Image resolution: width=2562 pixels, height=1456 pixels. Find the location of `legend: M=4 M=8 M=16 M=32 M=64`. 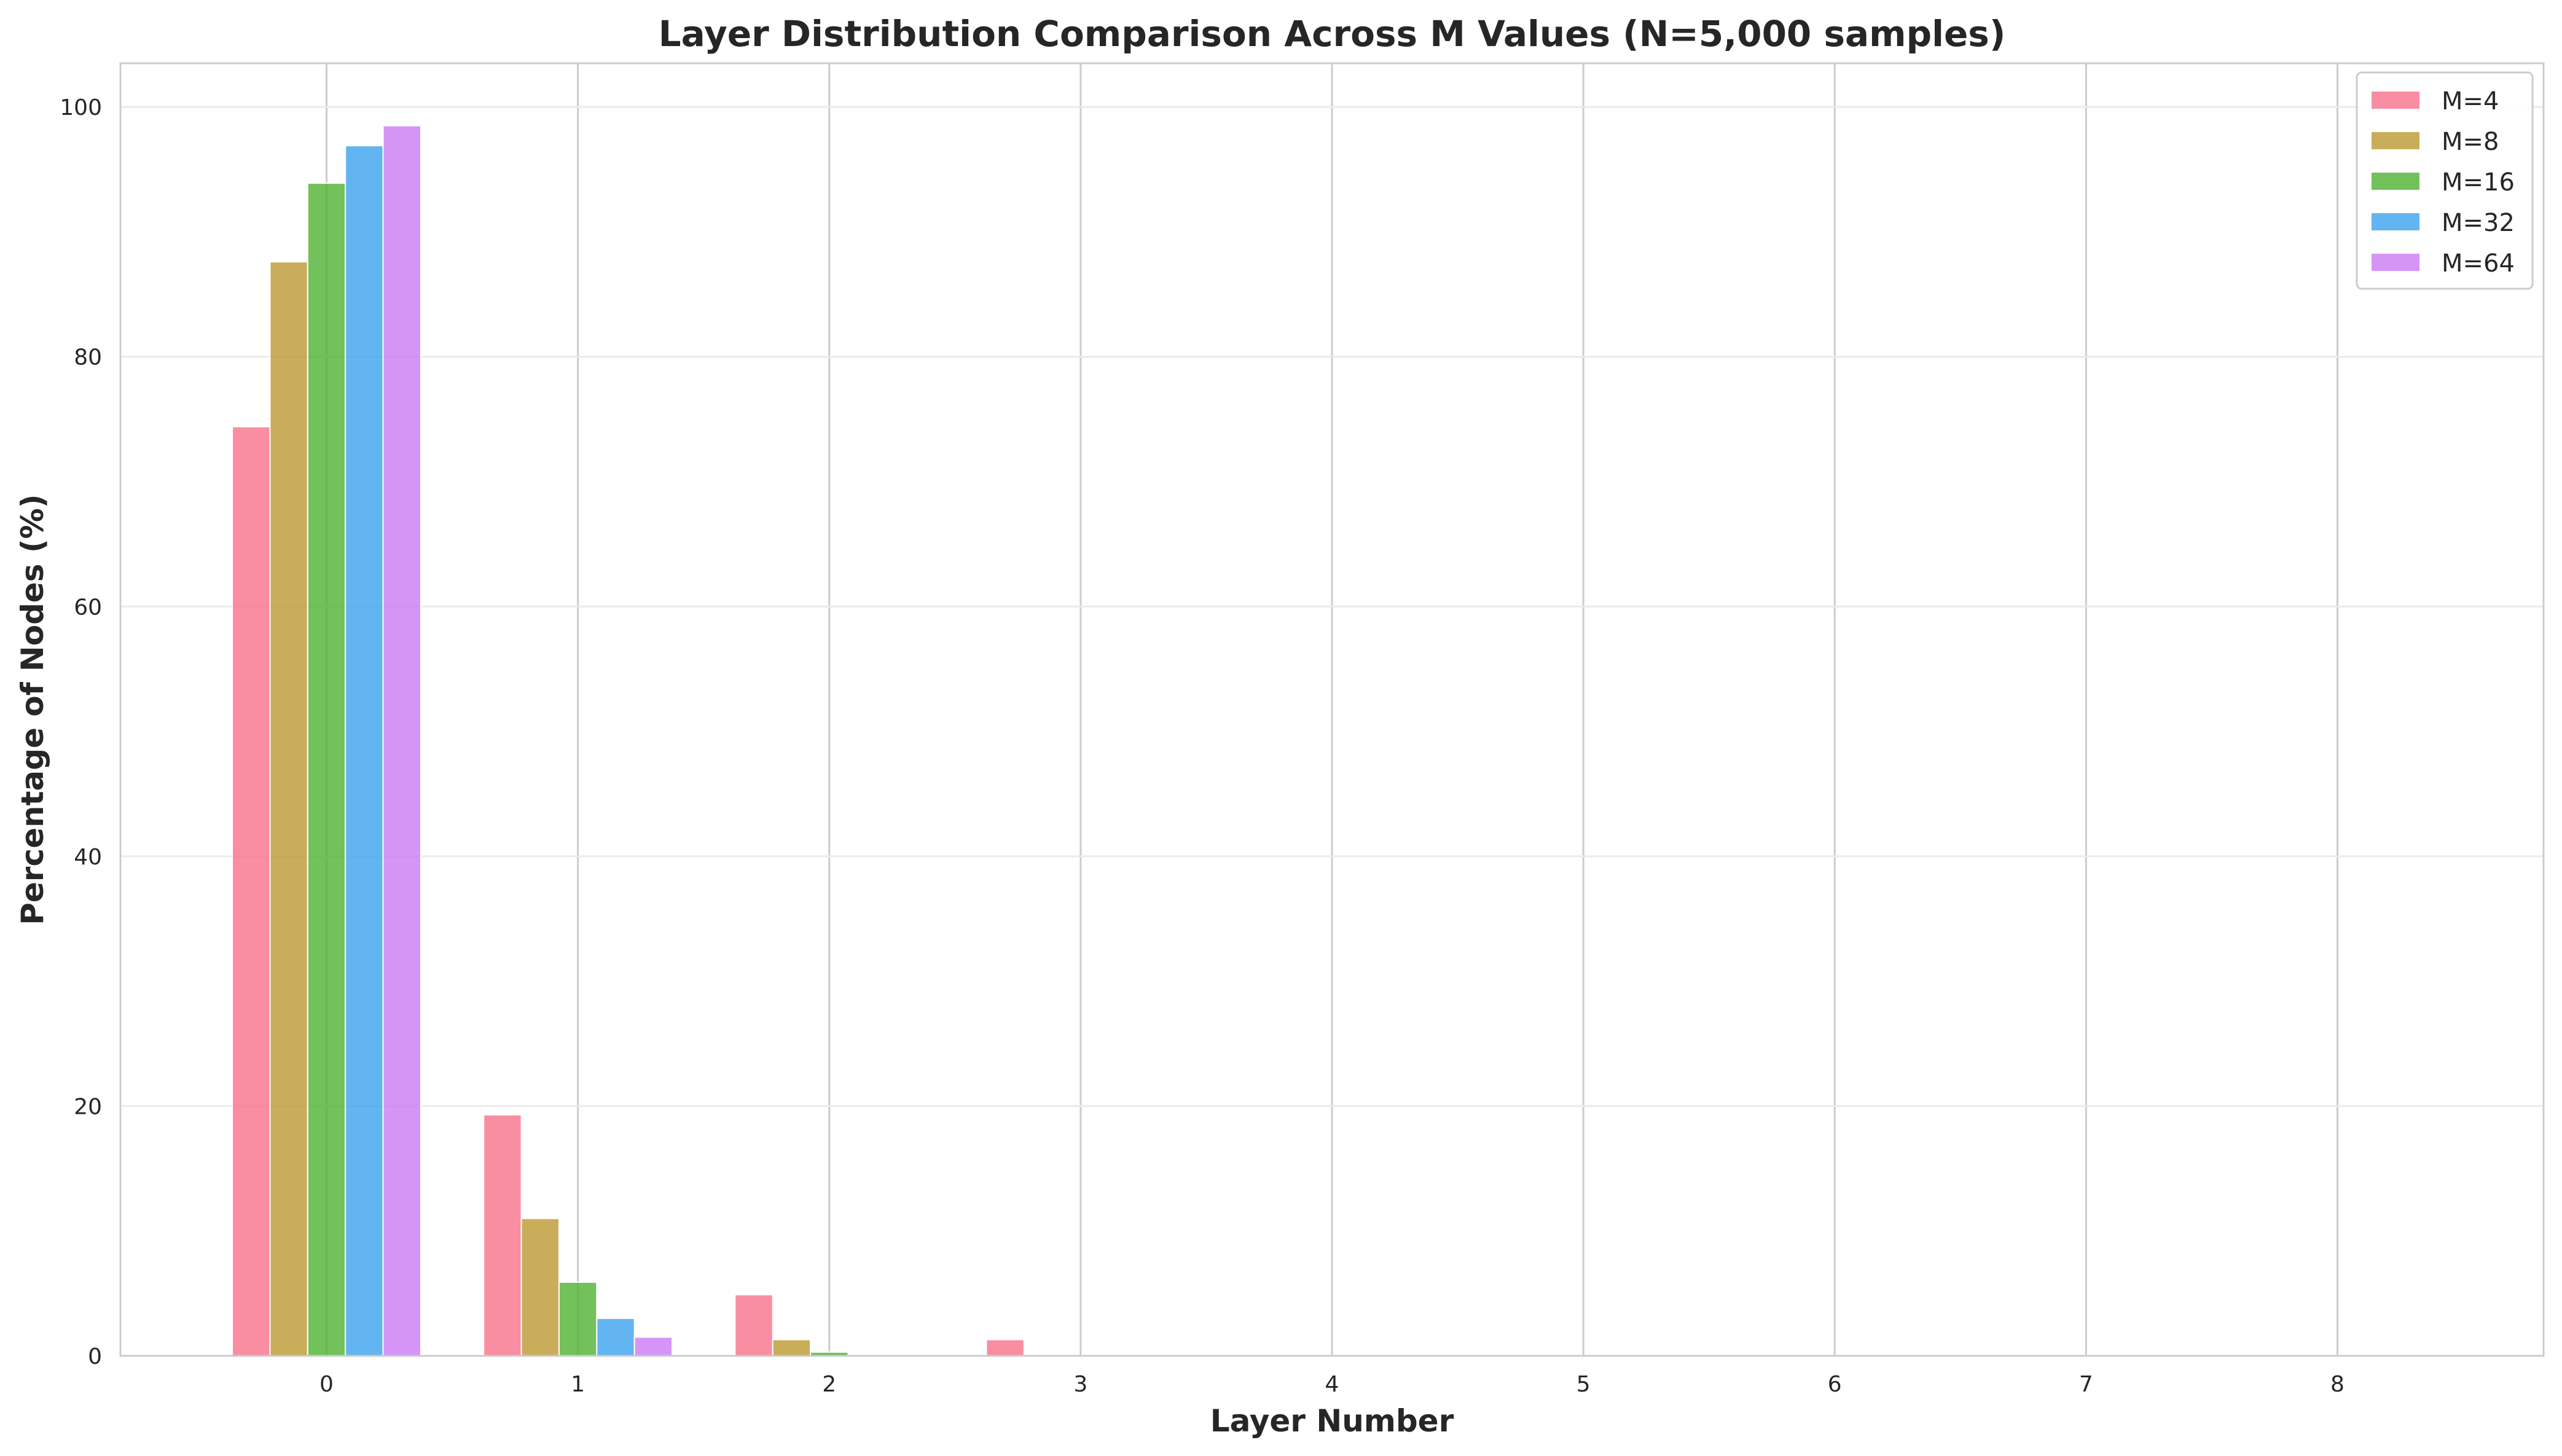

legend: M=4 M=8 M=16 M=32 M=64 is located at coordinates (2445, 180).